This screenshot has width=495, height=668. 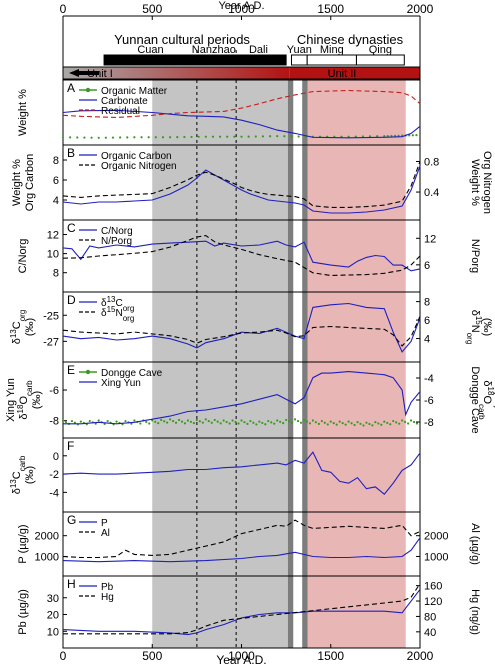 I want to click on period-label-3: Yuan, so click(x=299, y=50).